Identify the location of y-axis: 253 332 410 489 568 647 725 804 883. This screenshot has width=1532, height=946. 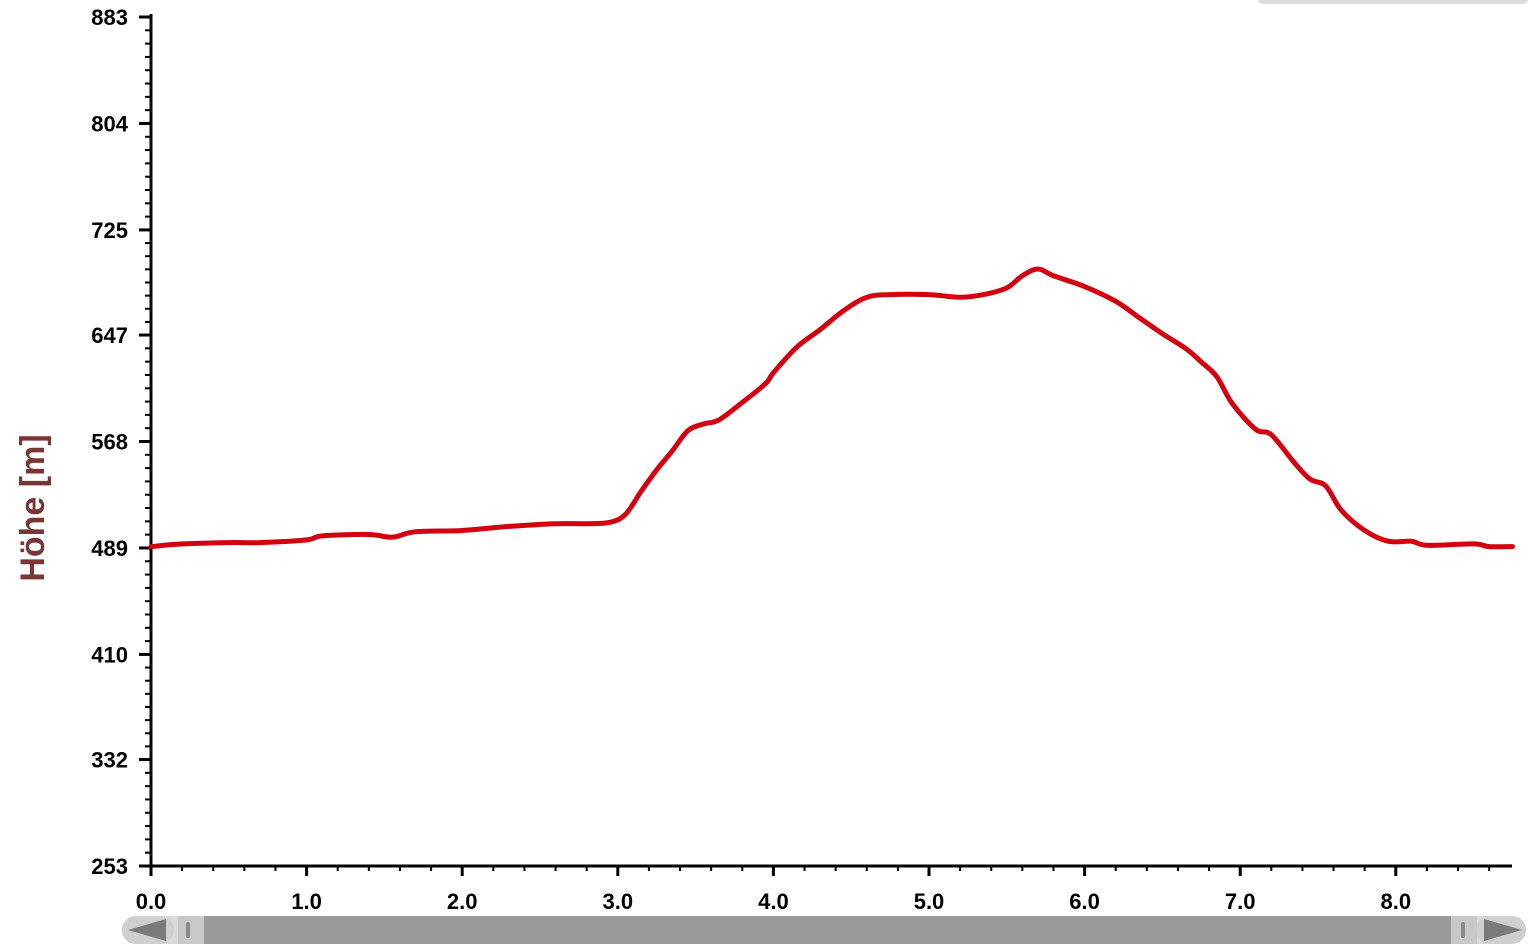
(122, 442).